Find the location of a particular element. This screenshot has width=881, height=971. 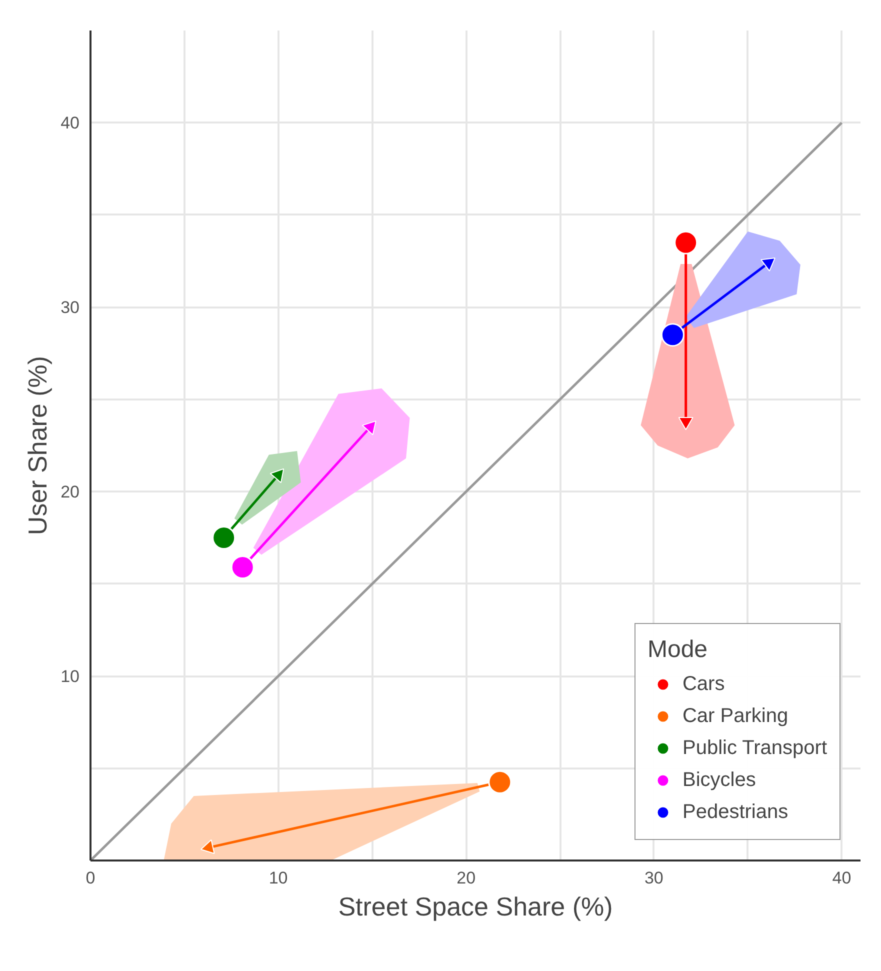

y-tick-label: 20 is located at coordinates (70, 492).